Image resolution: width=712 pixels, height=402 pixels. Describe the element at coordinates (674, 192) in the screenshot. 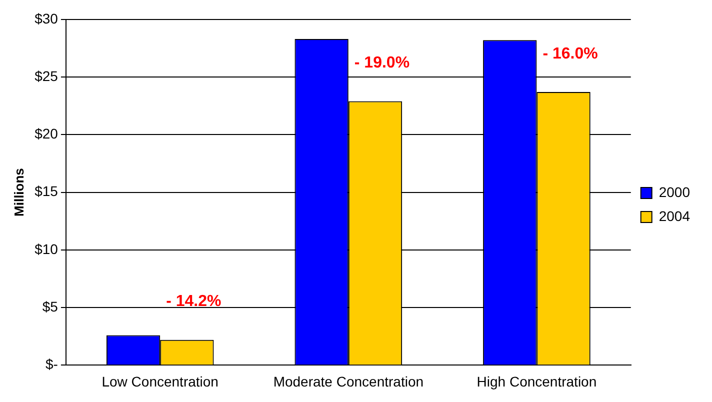

I see `legend-label: 2000` at that location.